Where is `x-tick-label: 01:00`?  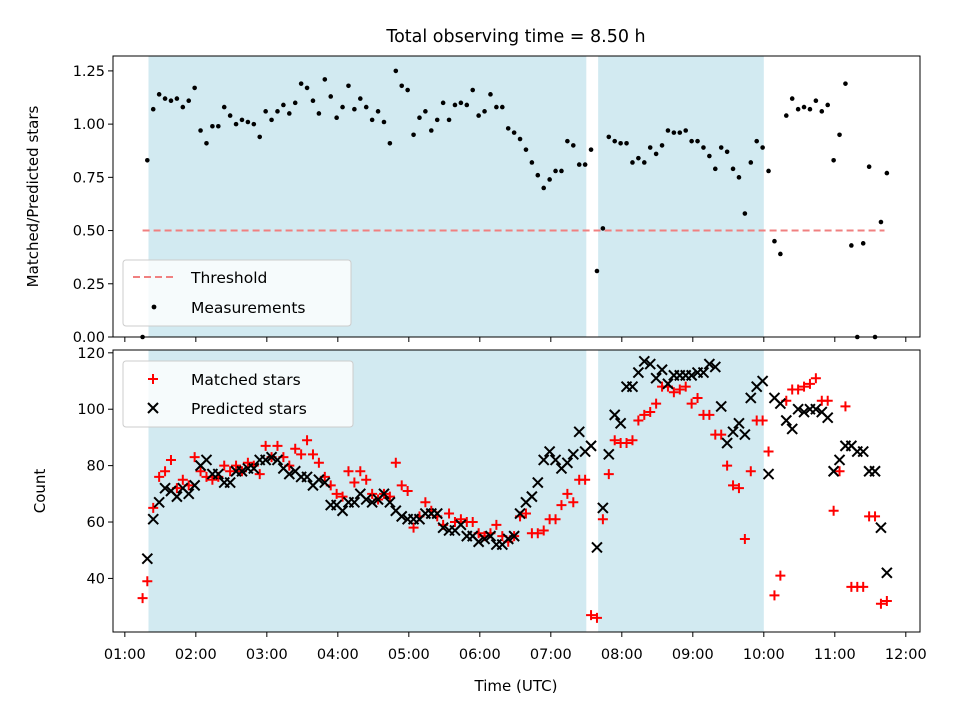 x-tick-label: 01:00 is located at coordinates (125, 655).